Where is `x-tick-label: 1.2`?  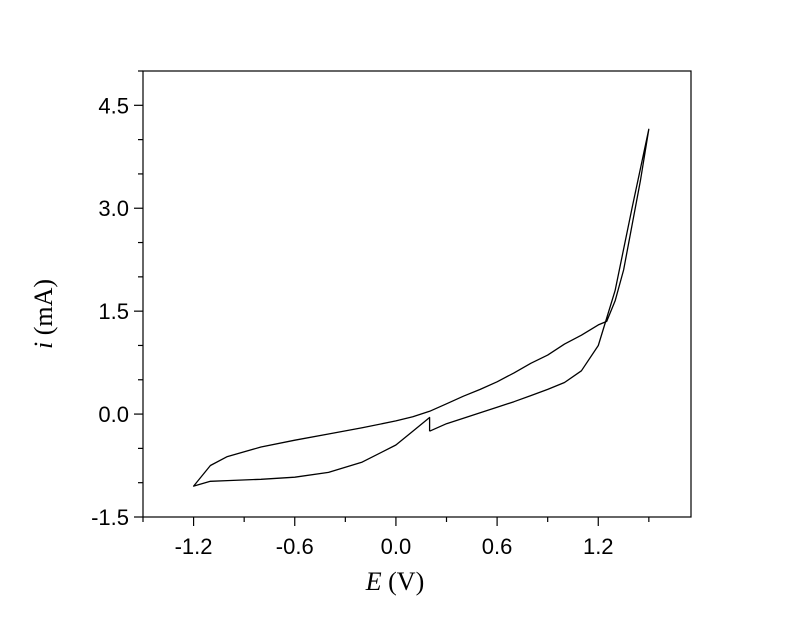
x-tick-label: 1.2 is located at coordinates (598, 546).